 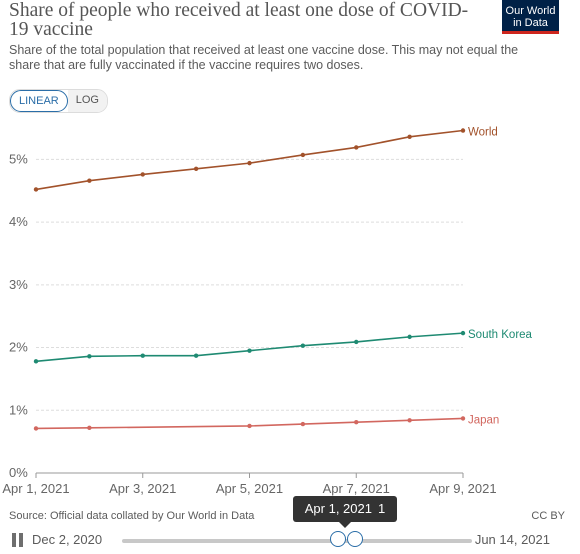 I want to click on timeline-start-label: Dec 2, 2020, so click(x=67, y=539).